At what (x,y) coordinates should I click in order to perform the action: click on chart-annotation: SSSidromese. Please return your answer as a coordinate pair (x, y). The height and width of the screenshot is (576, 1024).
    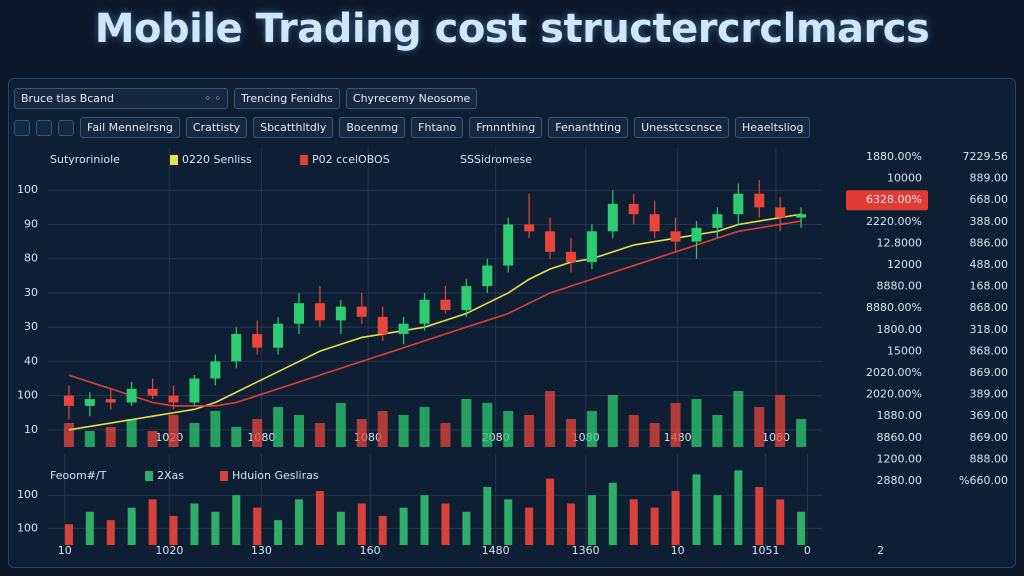
    Looking at the image, I should click on (496, 159).